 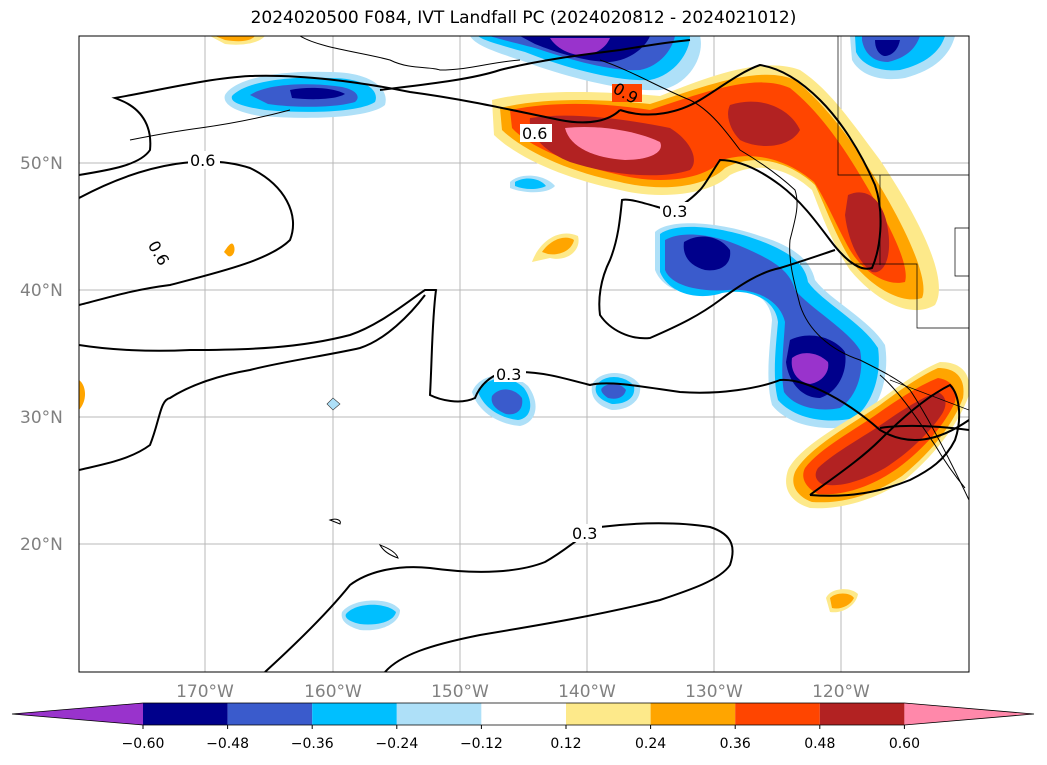 I want to click on lat-label: 20°N, so click(x=41, y=545).